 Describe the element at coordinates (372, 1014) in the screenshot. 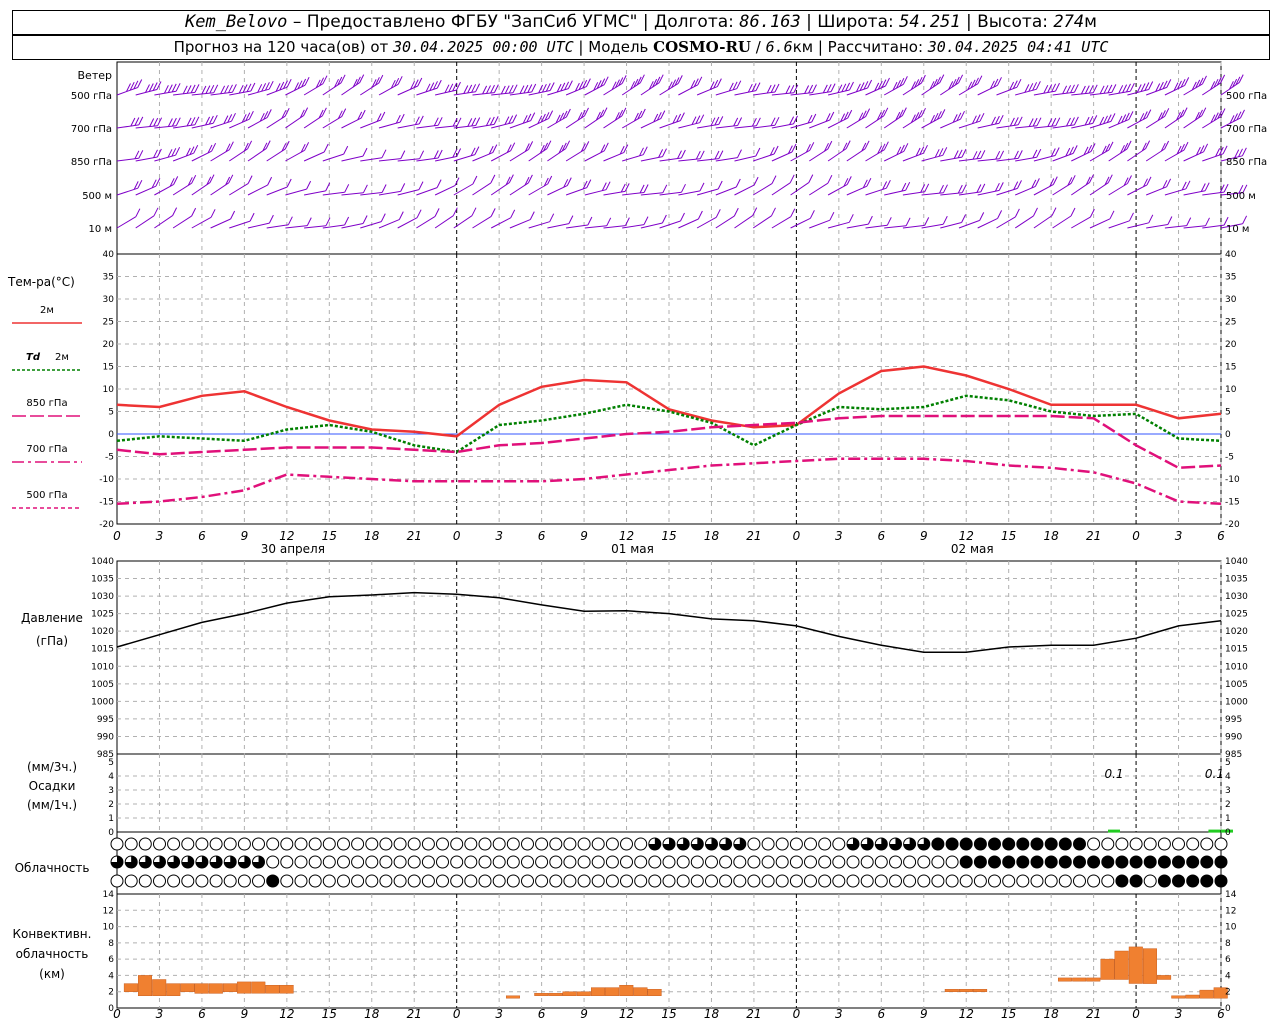

I see `hour-label-bottom: 18` at that location.